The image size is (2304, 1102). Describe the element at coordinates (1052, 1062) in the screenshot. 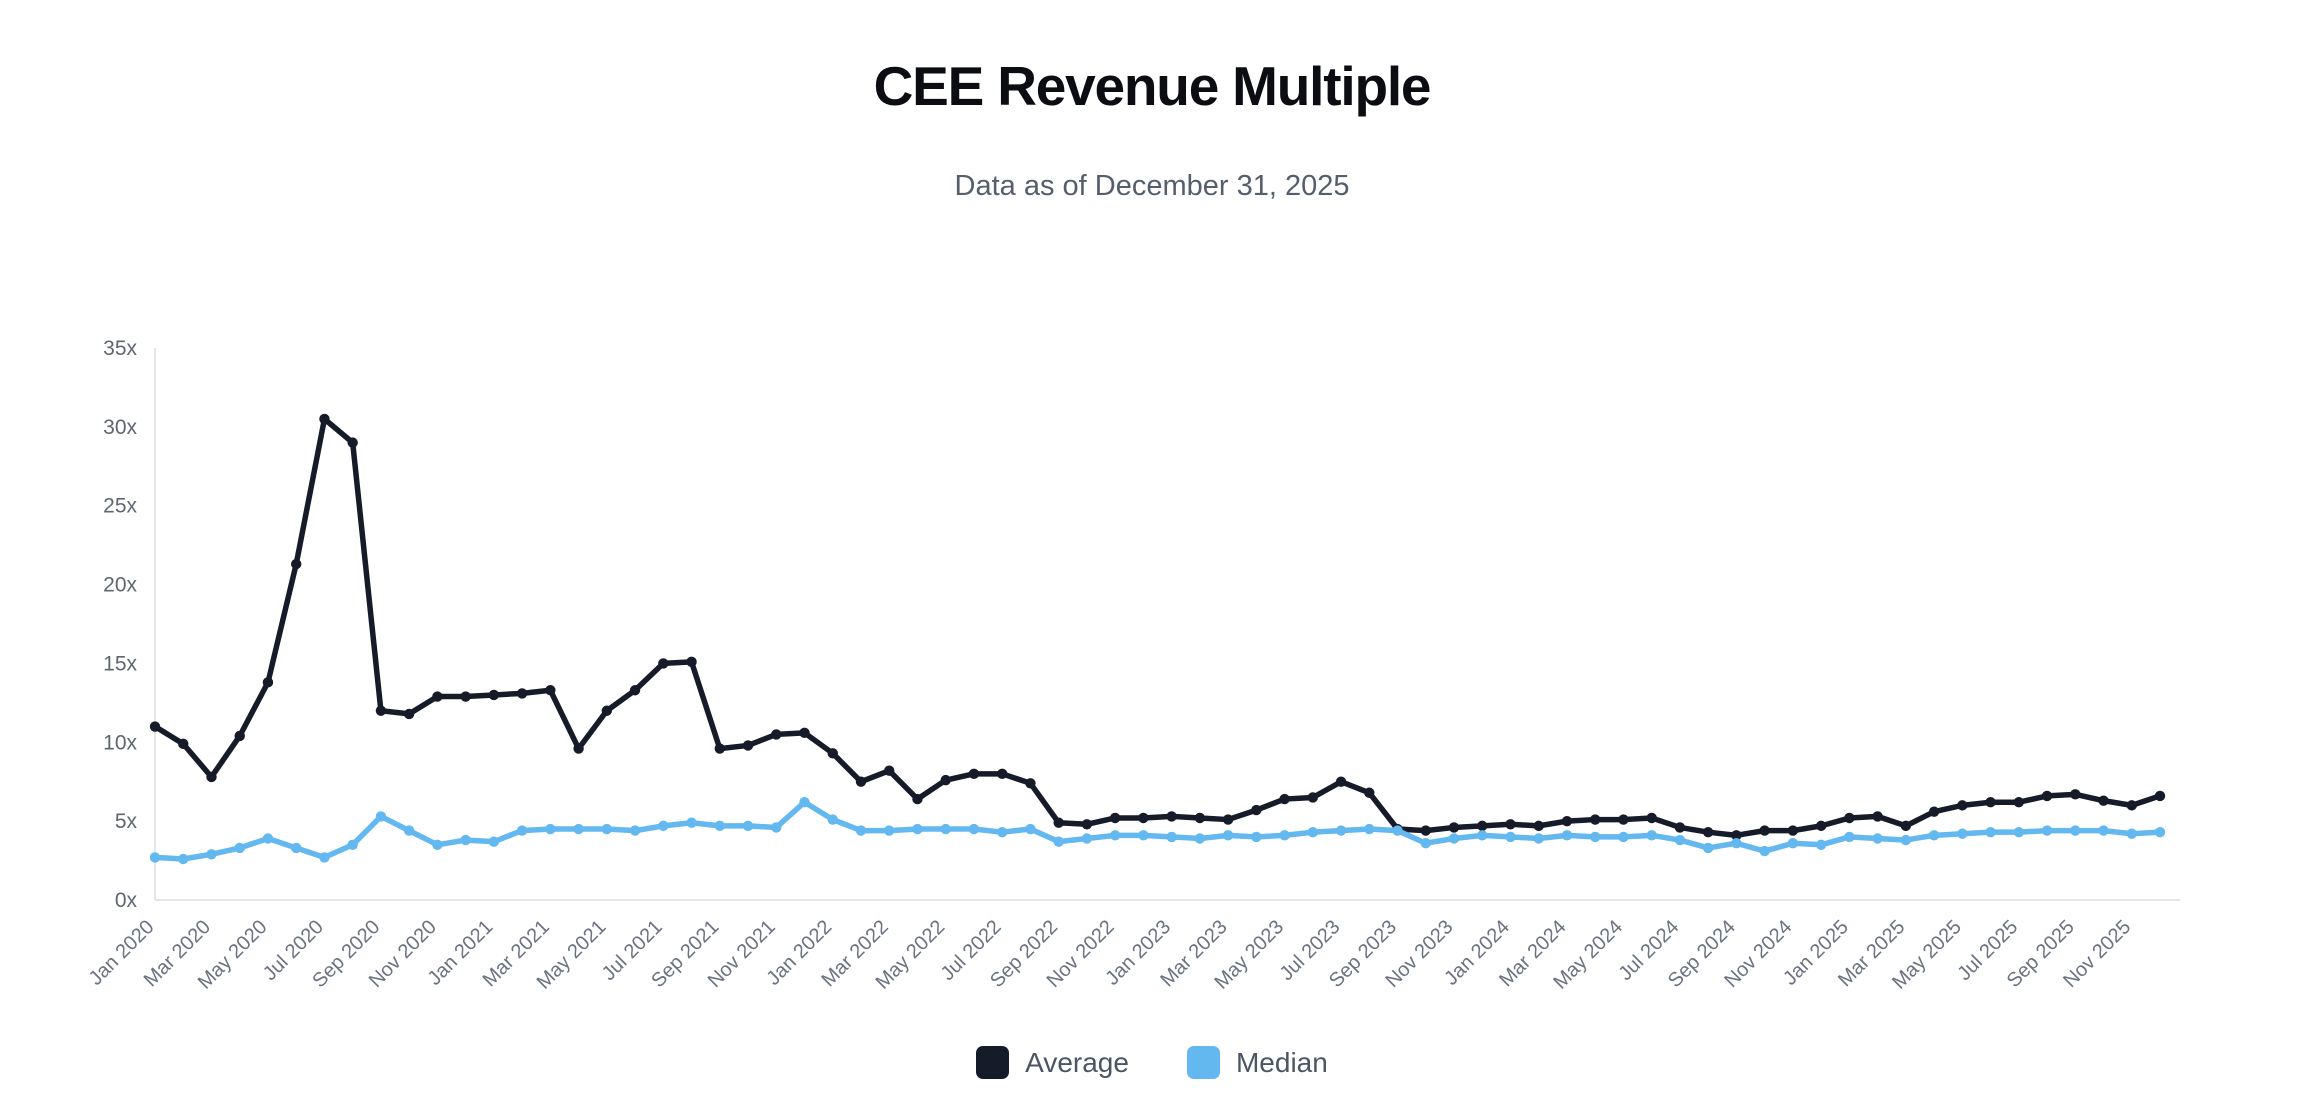

I see `legend-item-average: Average` at that location.